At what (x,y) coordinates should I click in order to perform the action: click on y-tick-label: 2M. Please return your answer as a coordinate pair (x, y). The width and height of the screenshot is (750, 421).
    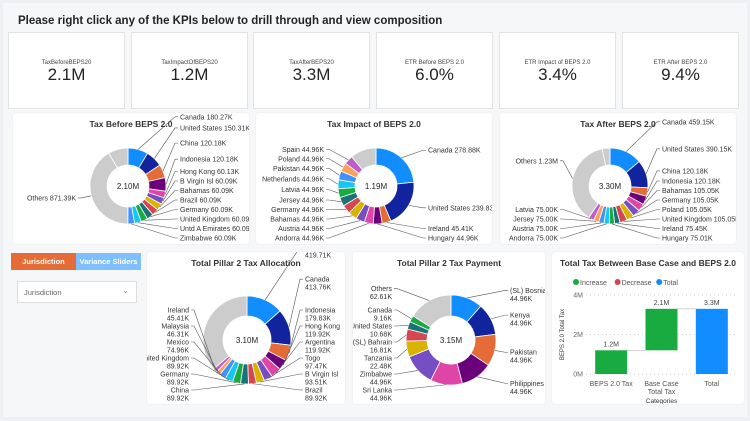
    Looking at the image, I should click on (578, 335).